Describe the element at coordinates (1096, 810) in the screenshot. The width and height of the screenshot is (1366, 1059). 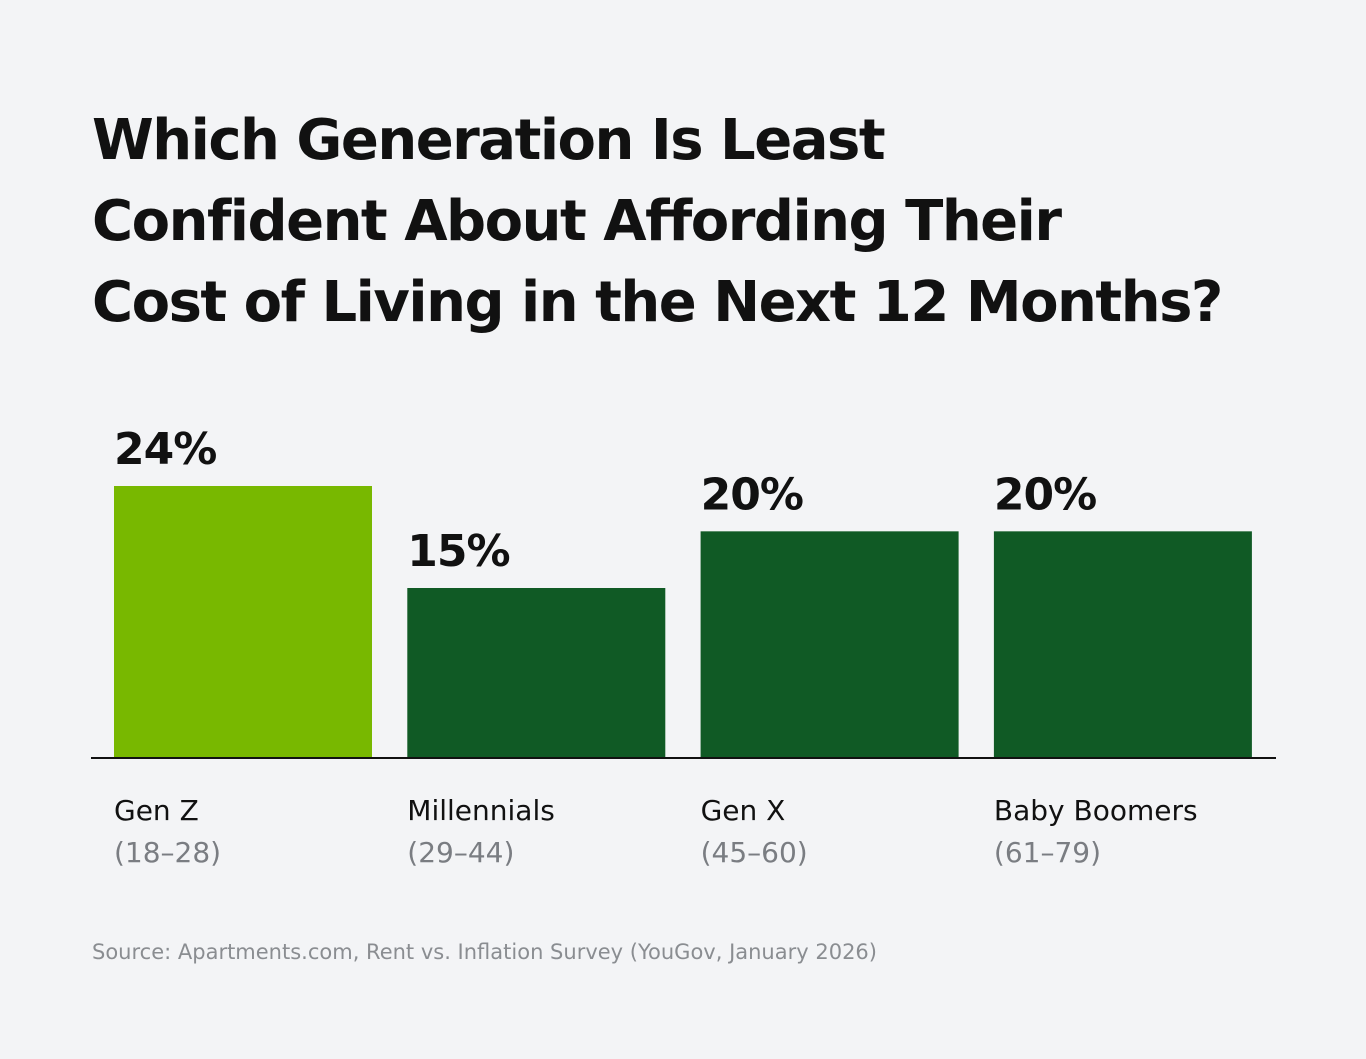
I see `category-label: Baby Boomers` at that location.